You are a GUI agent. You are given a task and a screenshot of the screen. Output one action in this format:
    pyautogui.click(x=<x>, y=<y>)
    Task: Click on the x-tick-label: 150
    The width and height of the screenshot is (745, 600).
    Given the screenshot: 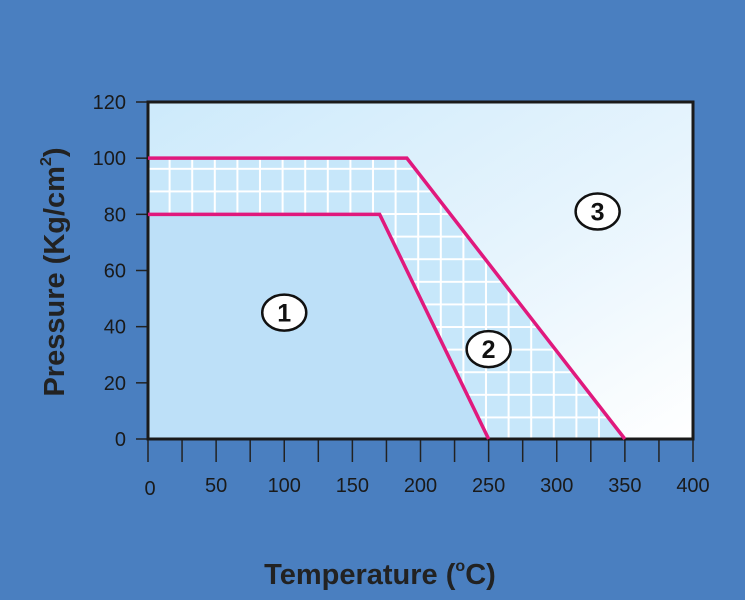 What is the action you would take?
    pyautogui.click(x=352, y=486)
    